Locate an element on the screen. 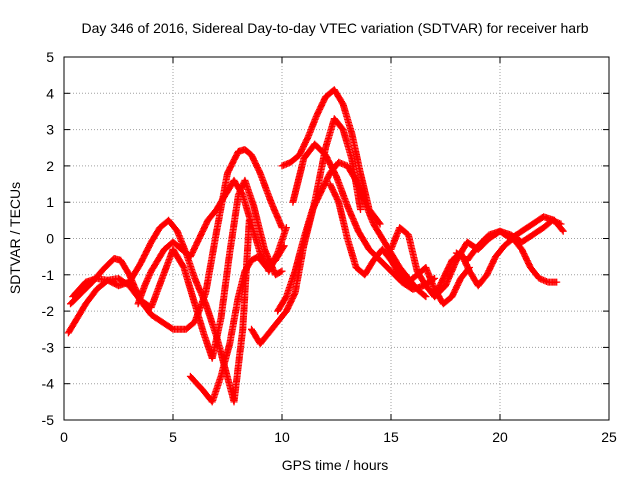  series-trace-i is located at coordinates (364, 216).